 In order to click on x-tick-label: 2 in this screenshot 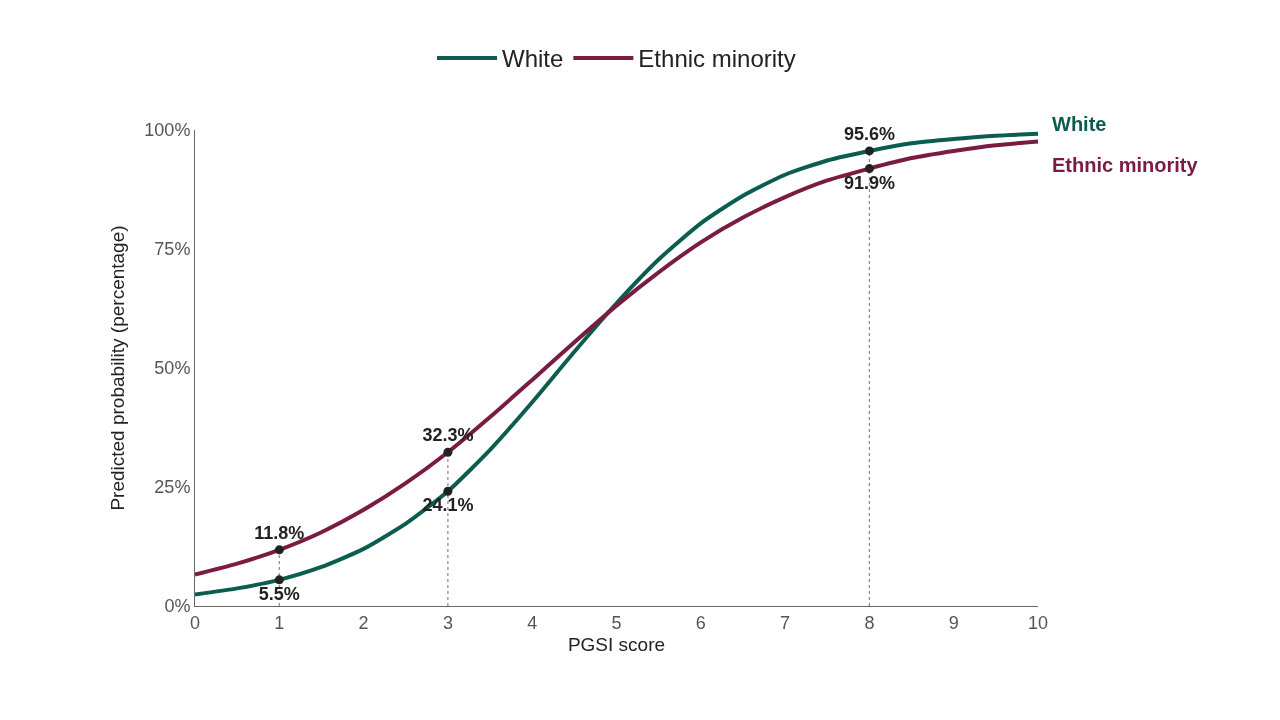, I will do `click(363, 622)`.